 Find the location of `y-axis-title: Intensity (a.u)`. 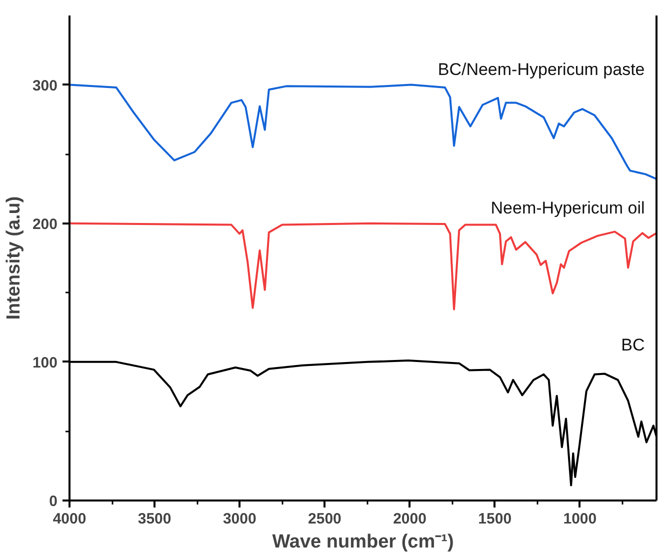

y-axis-title: Intensity (a.u) is located at coordinates (13, 258).